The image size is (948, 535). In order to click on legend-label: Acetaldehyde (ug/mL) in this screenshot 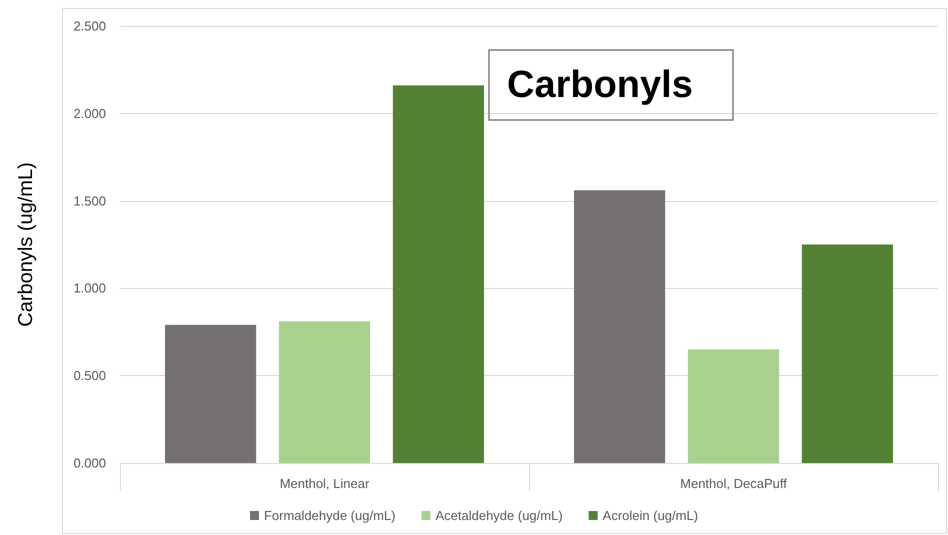, I will do `click(499, 515)`.